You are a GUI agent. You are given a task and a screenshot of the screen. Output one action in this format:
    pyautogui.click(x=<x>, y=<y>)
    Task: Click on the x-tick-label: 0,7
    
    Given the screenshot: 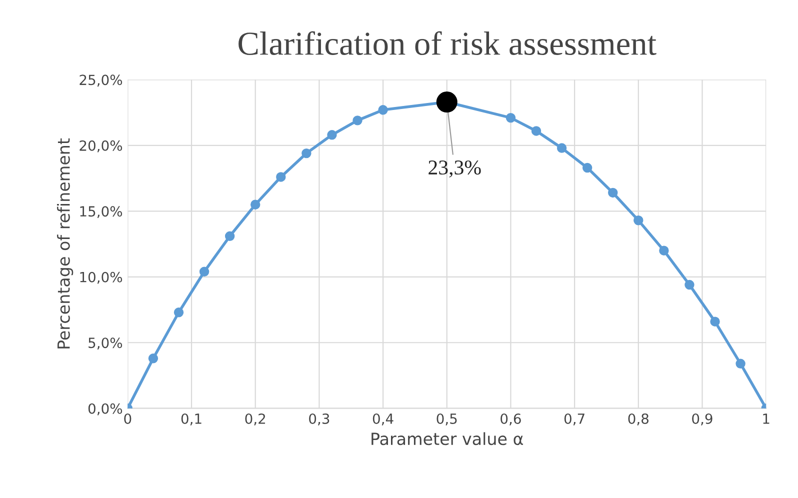 What is the action you would take?
    pyautogui.click(x=574, y=419)
    